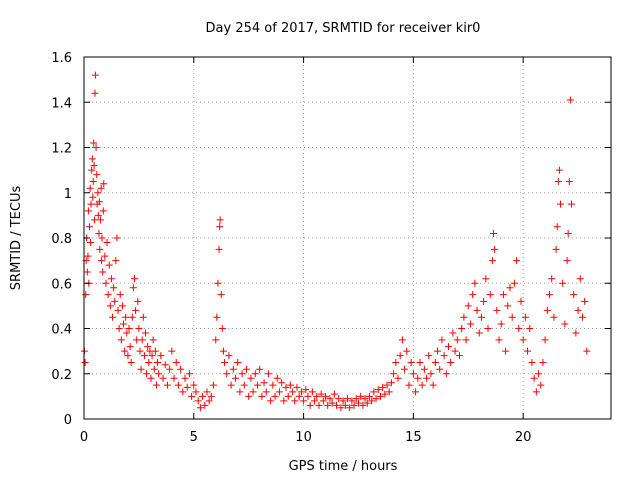 The width and height of the screenshot is (640, 480). I want to click on x-tick-label: 0, so click(84, 437).